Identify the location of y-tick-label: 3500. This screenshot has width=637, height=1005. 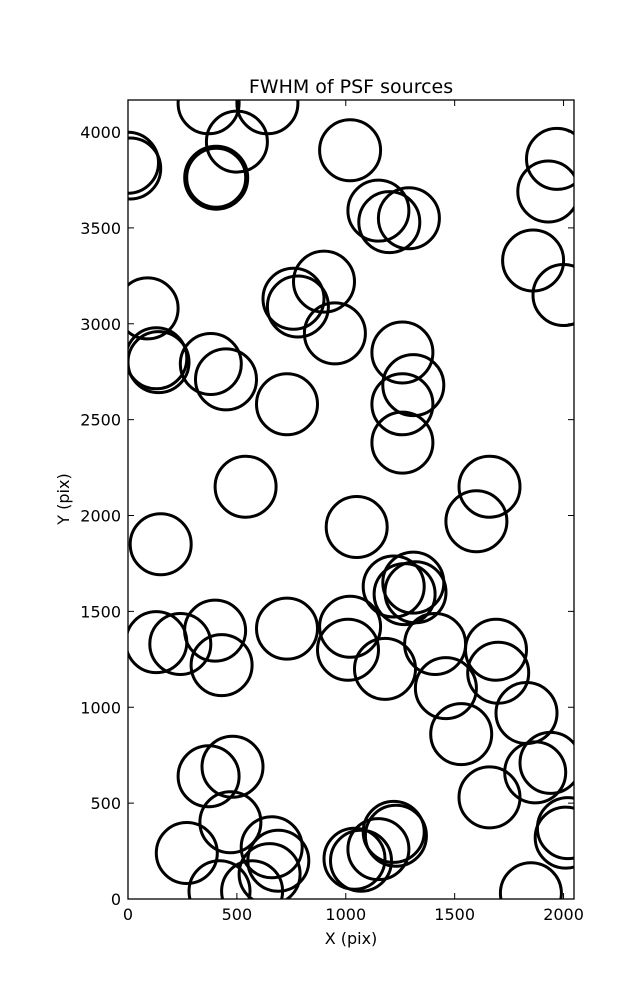
(100, 228).